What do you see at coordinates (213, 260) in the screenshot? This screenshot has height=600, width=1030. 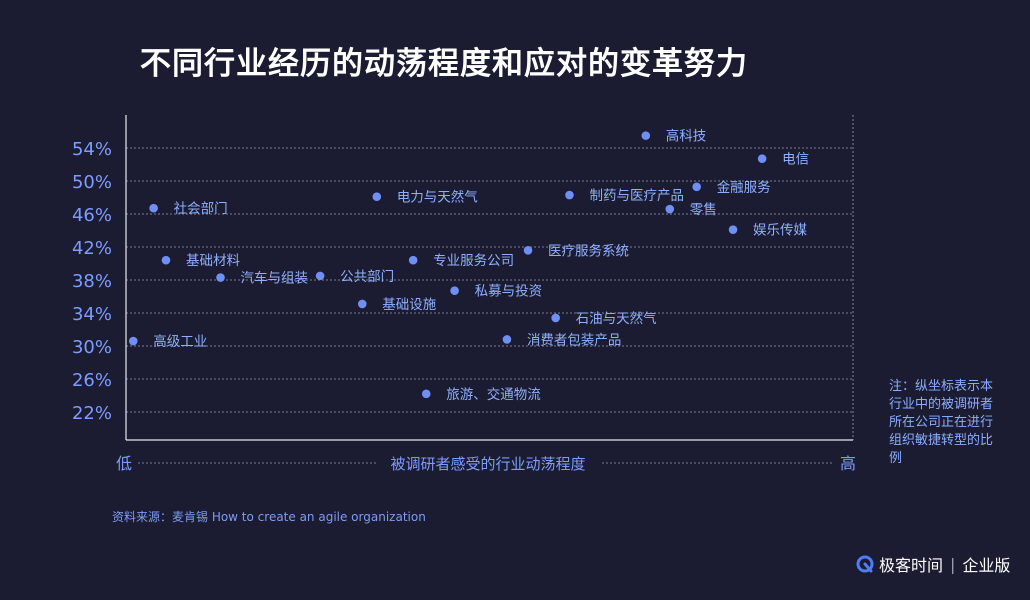 I see `point-label: 基础材料` at bounding box center [213, 260].